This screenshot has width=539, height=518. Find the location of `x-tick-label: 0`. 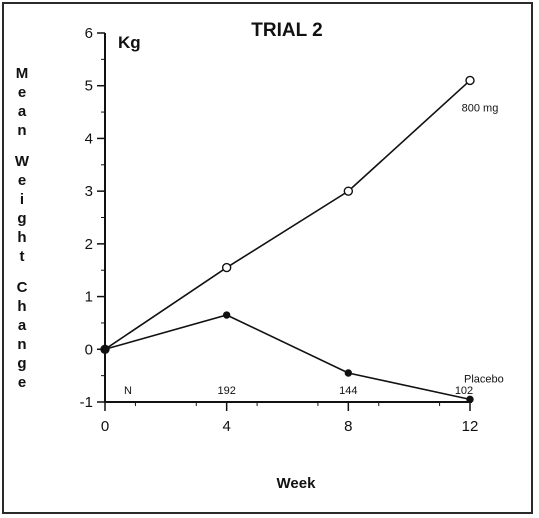

x-tick-label: 0 is located at coordinates (105, 426).